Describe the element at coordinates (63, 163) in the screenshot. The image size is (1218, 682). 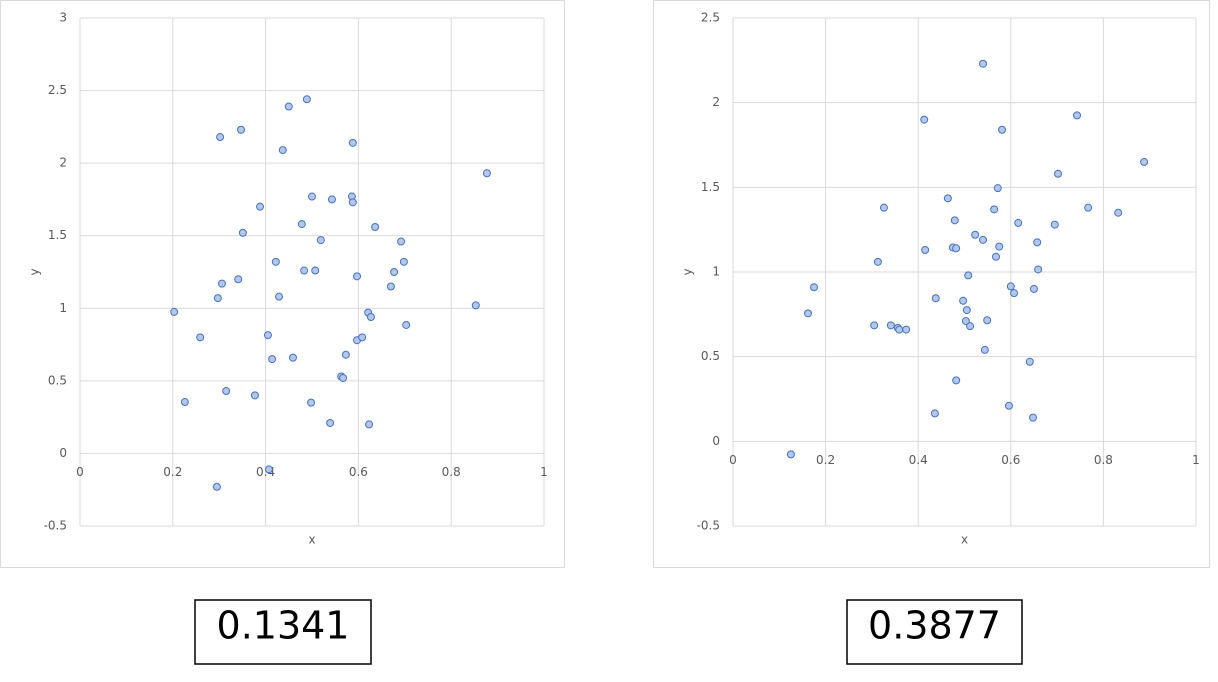
I see `y-tick-label: 2` at that location.